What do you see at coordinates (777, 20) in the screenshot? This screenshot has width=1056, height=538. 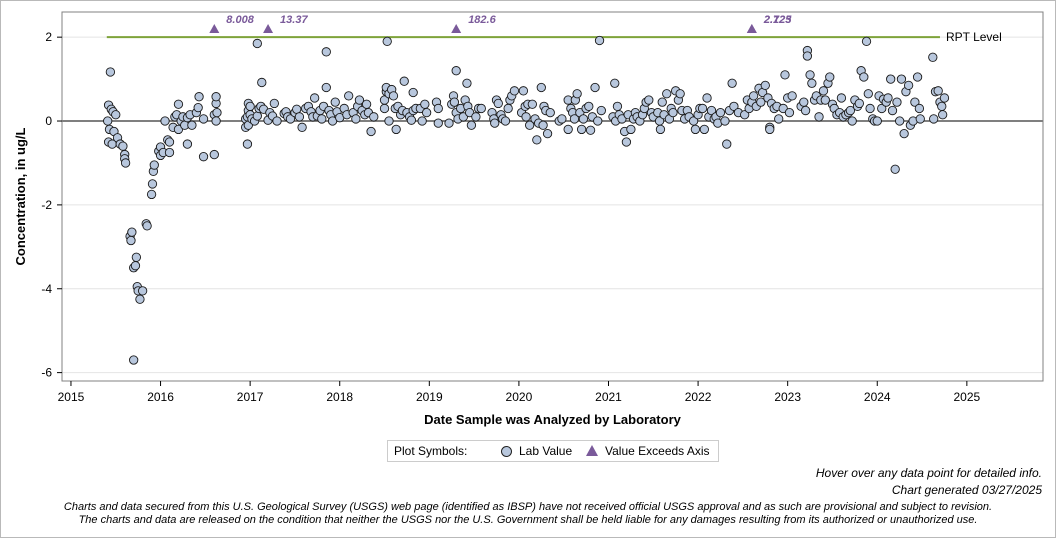 I see `exceeds-axis-label: 2.725` at bounding box center [777, 20].